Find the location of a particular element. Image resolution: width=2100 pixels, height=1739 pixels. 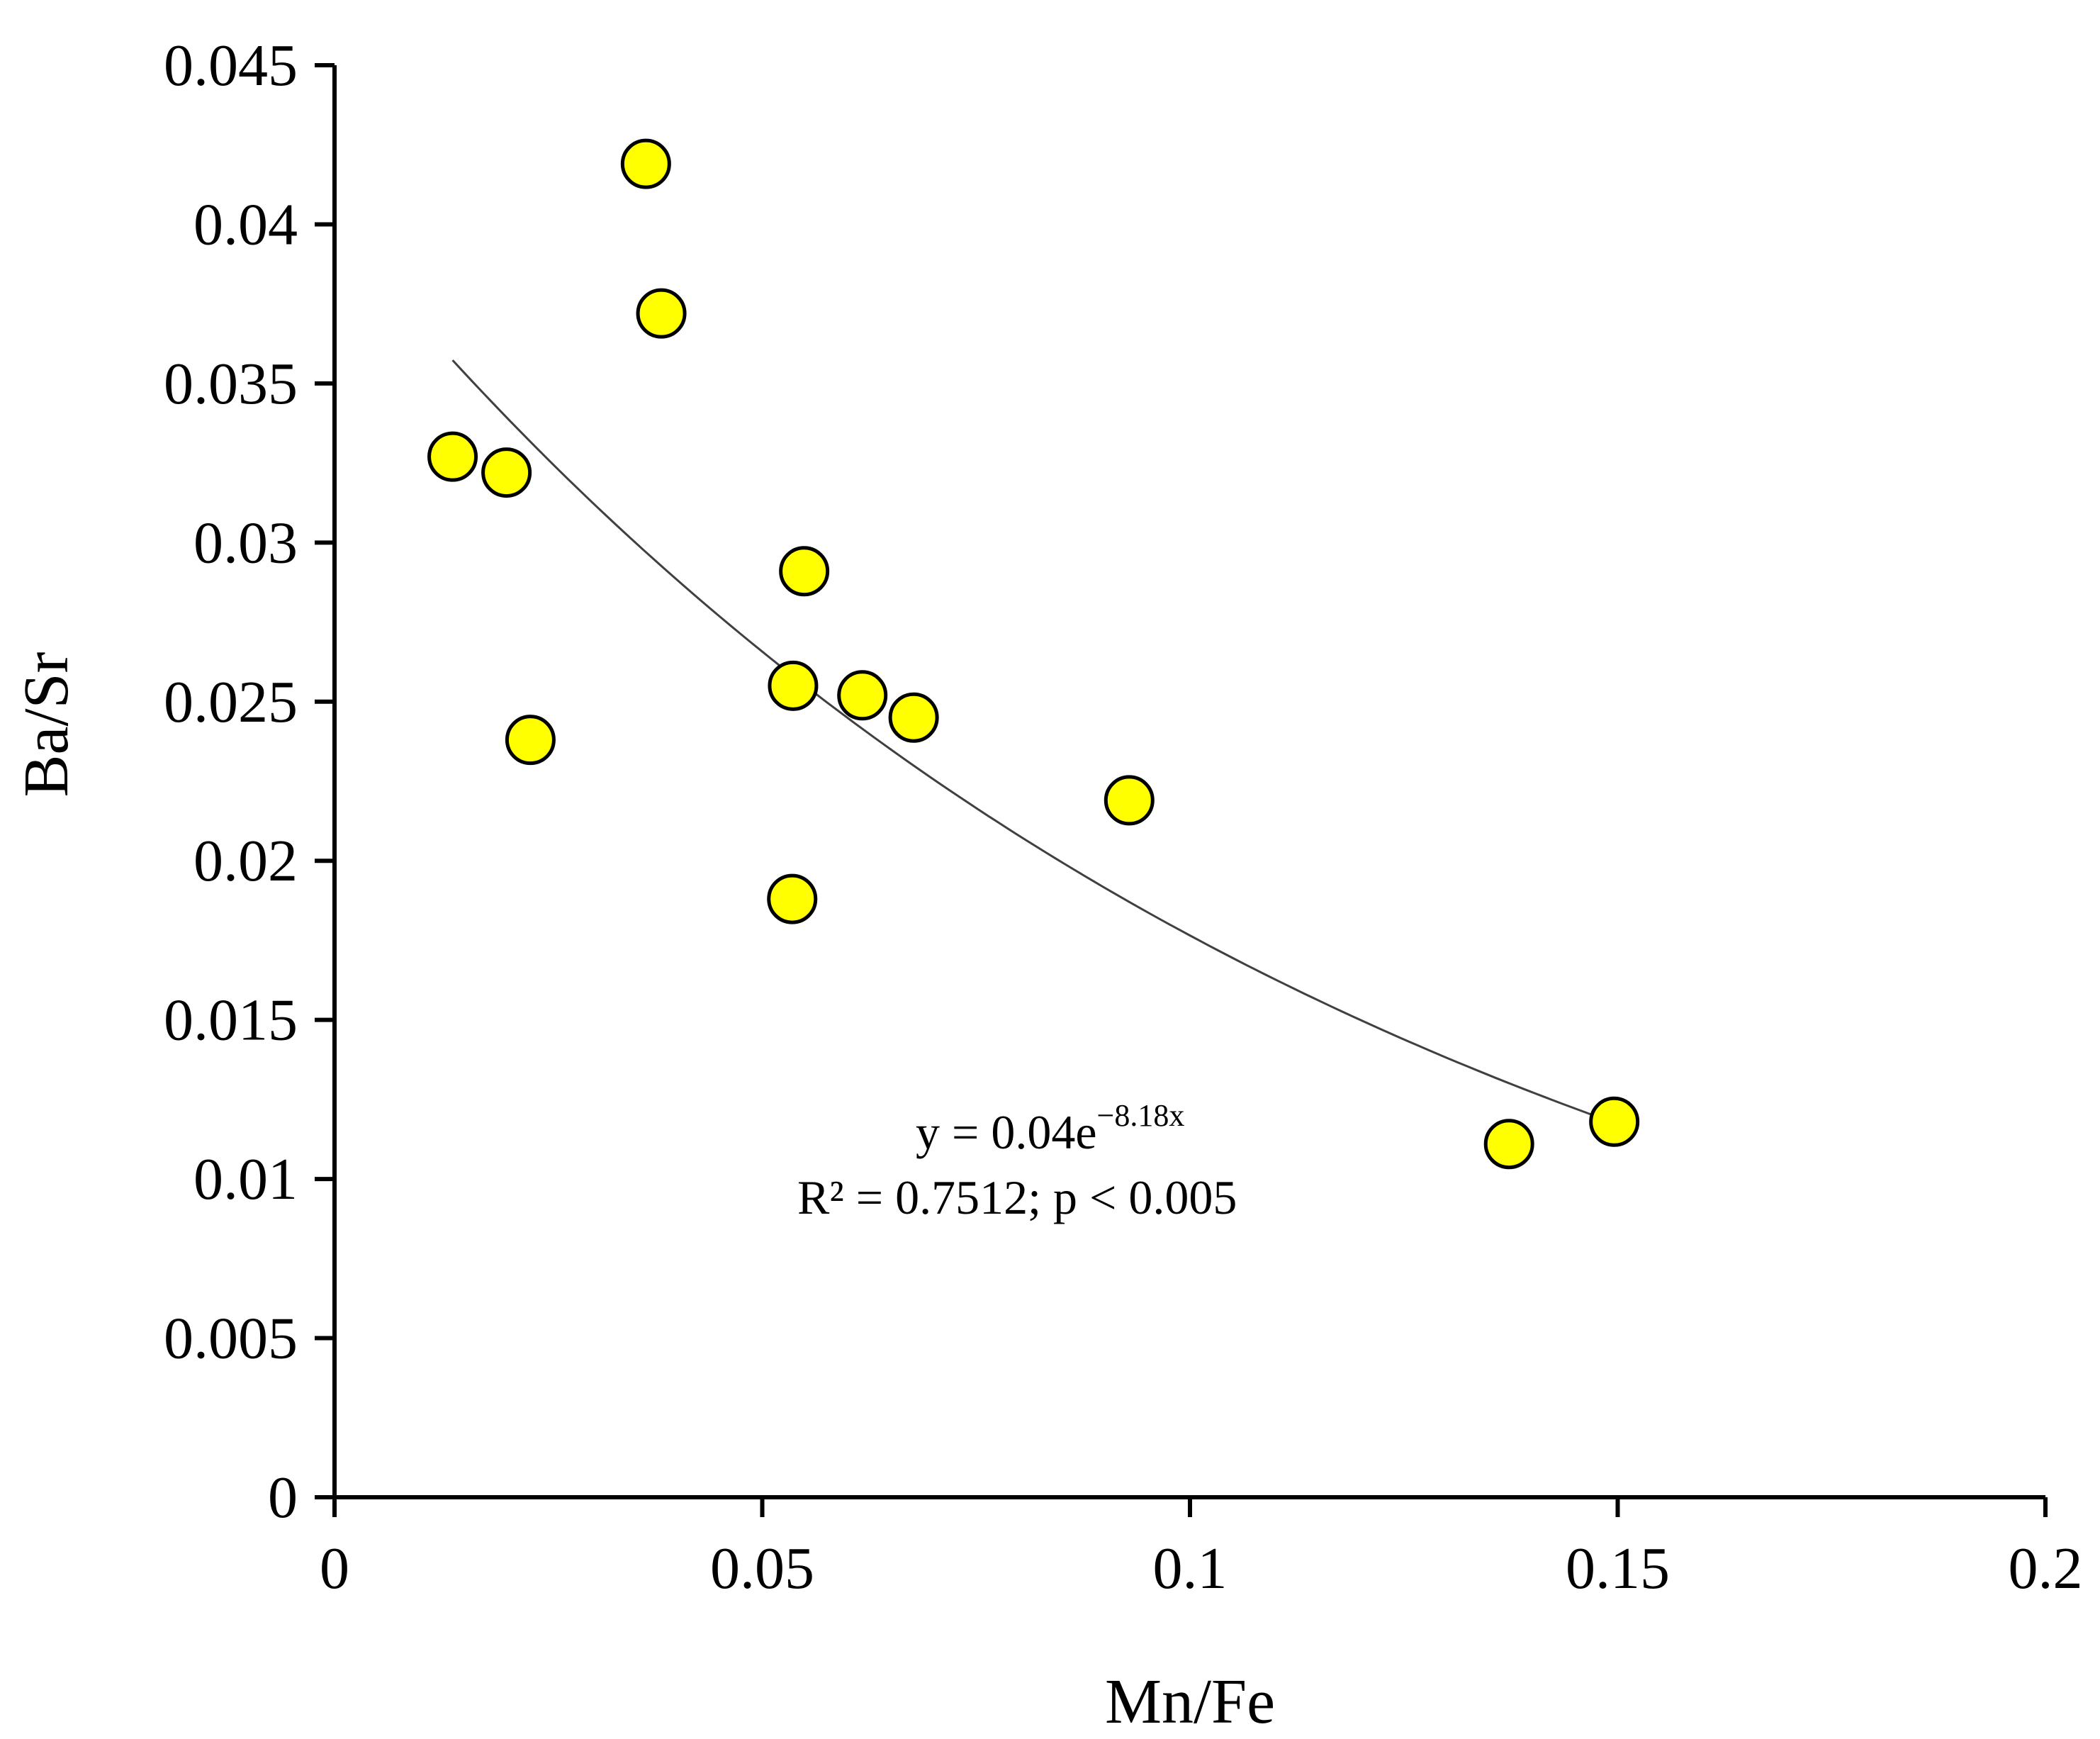

y-tick-label: 0 is located at coordinates (283, 1498).